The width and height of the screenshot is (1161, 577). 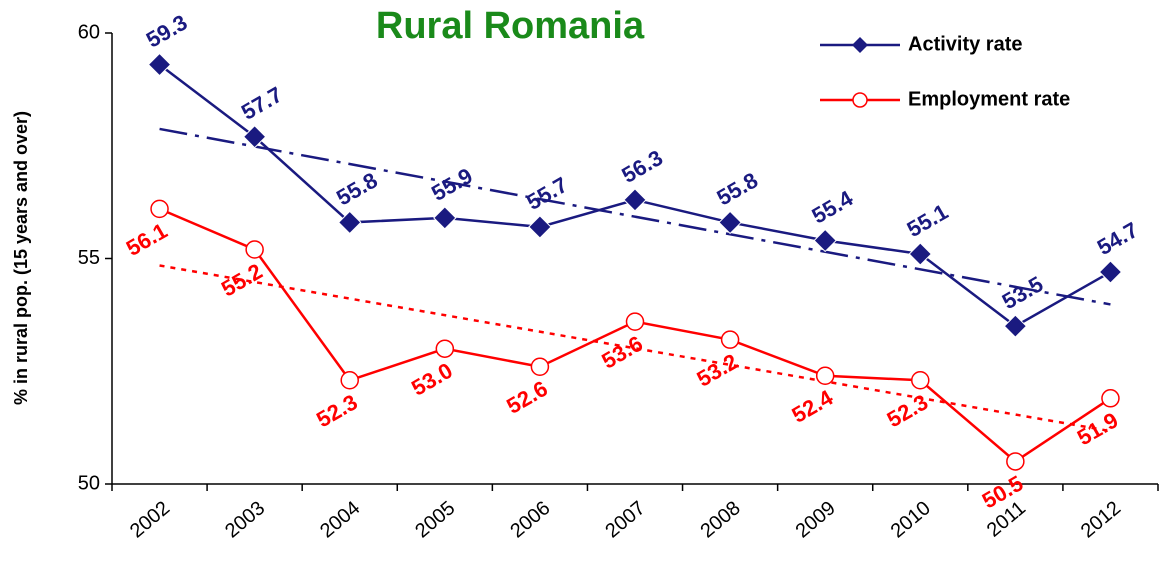 I want to click on x-tick-label: 2002, so click(x=150, y=519).